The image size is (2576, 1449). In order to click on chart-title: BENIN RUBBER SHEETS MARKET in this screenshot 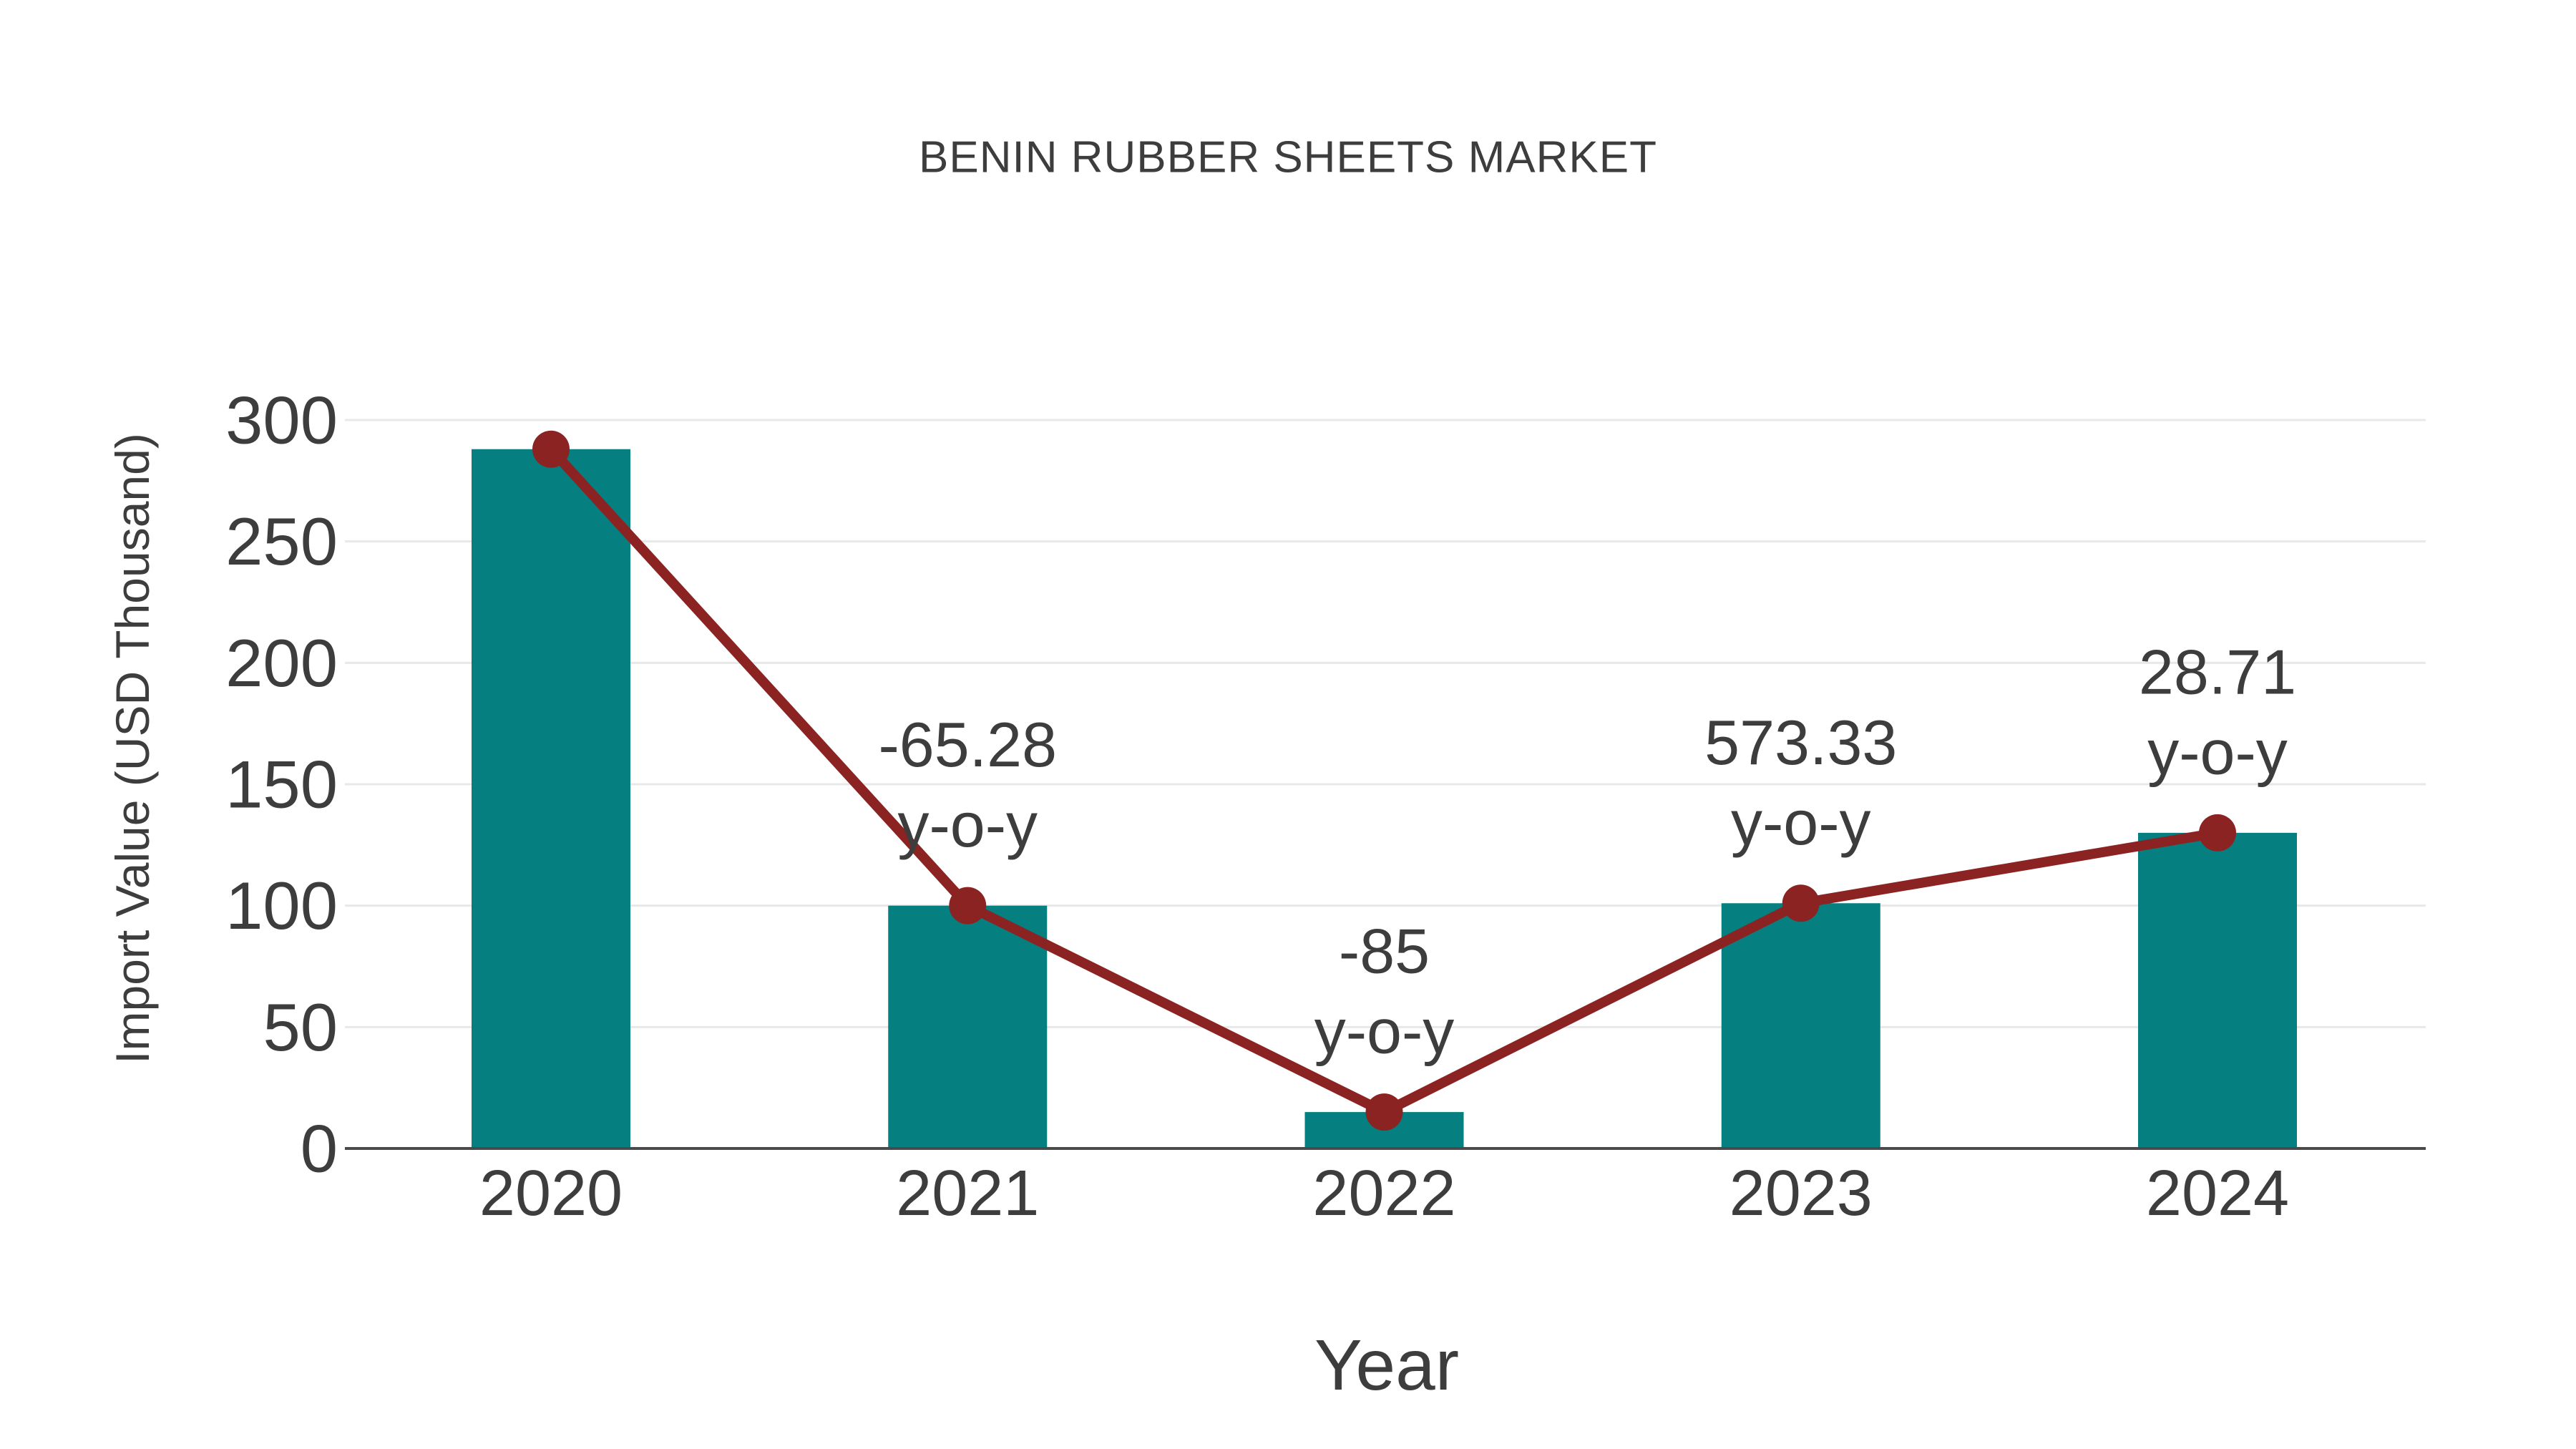, I will do `click(1288, 157)`.